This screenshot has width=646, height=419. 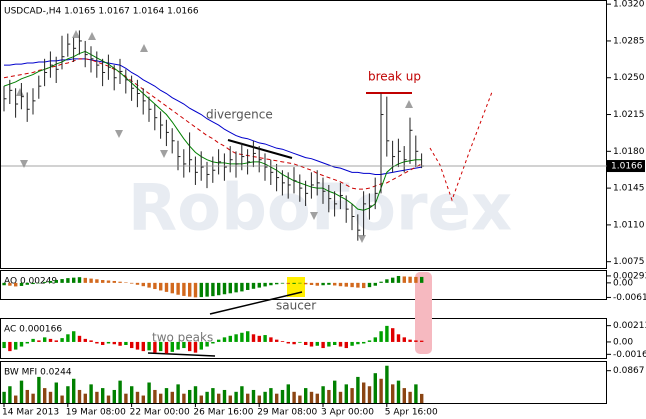 I want to click on divergence-line, so click(x=256, y=303).